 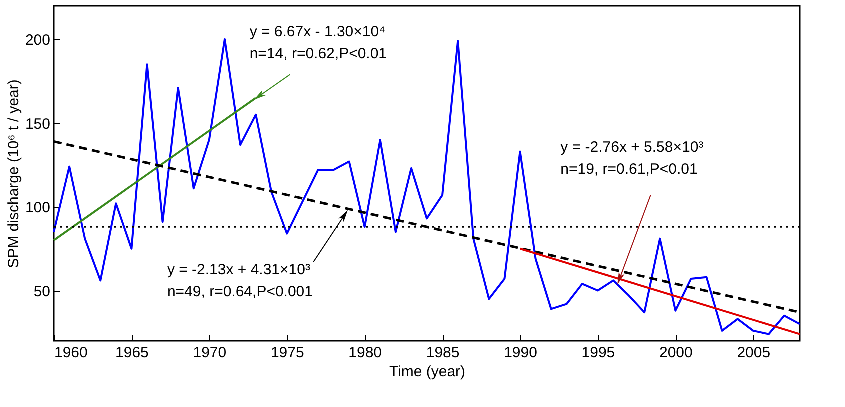 I want to click on x-tick-label: 1995, so click(x=599, y=353).